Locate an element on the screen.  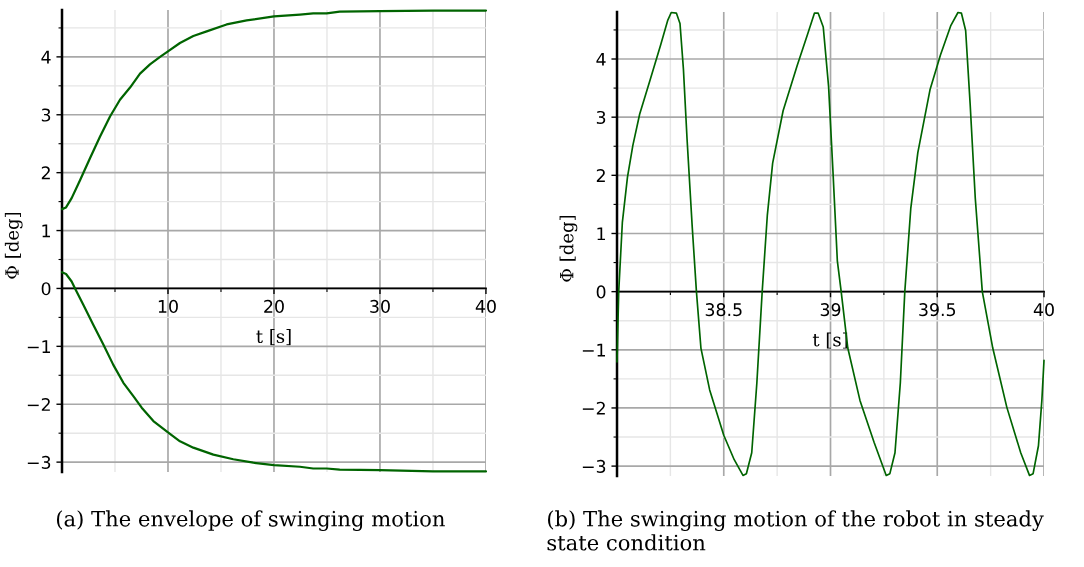
x-tick-label: 30 is located at coordinates (380, 306).